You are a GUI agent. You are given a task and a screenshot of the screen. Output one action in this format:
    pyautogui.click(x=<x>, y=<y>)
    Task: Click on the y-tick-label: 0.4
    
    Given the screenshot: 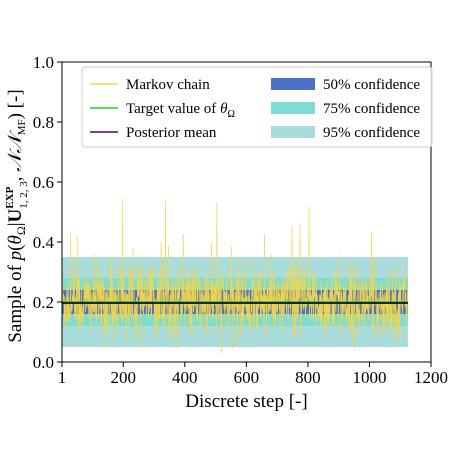 What is the action you would take?
    pyautogui.click(x=44, y=242)
    